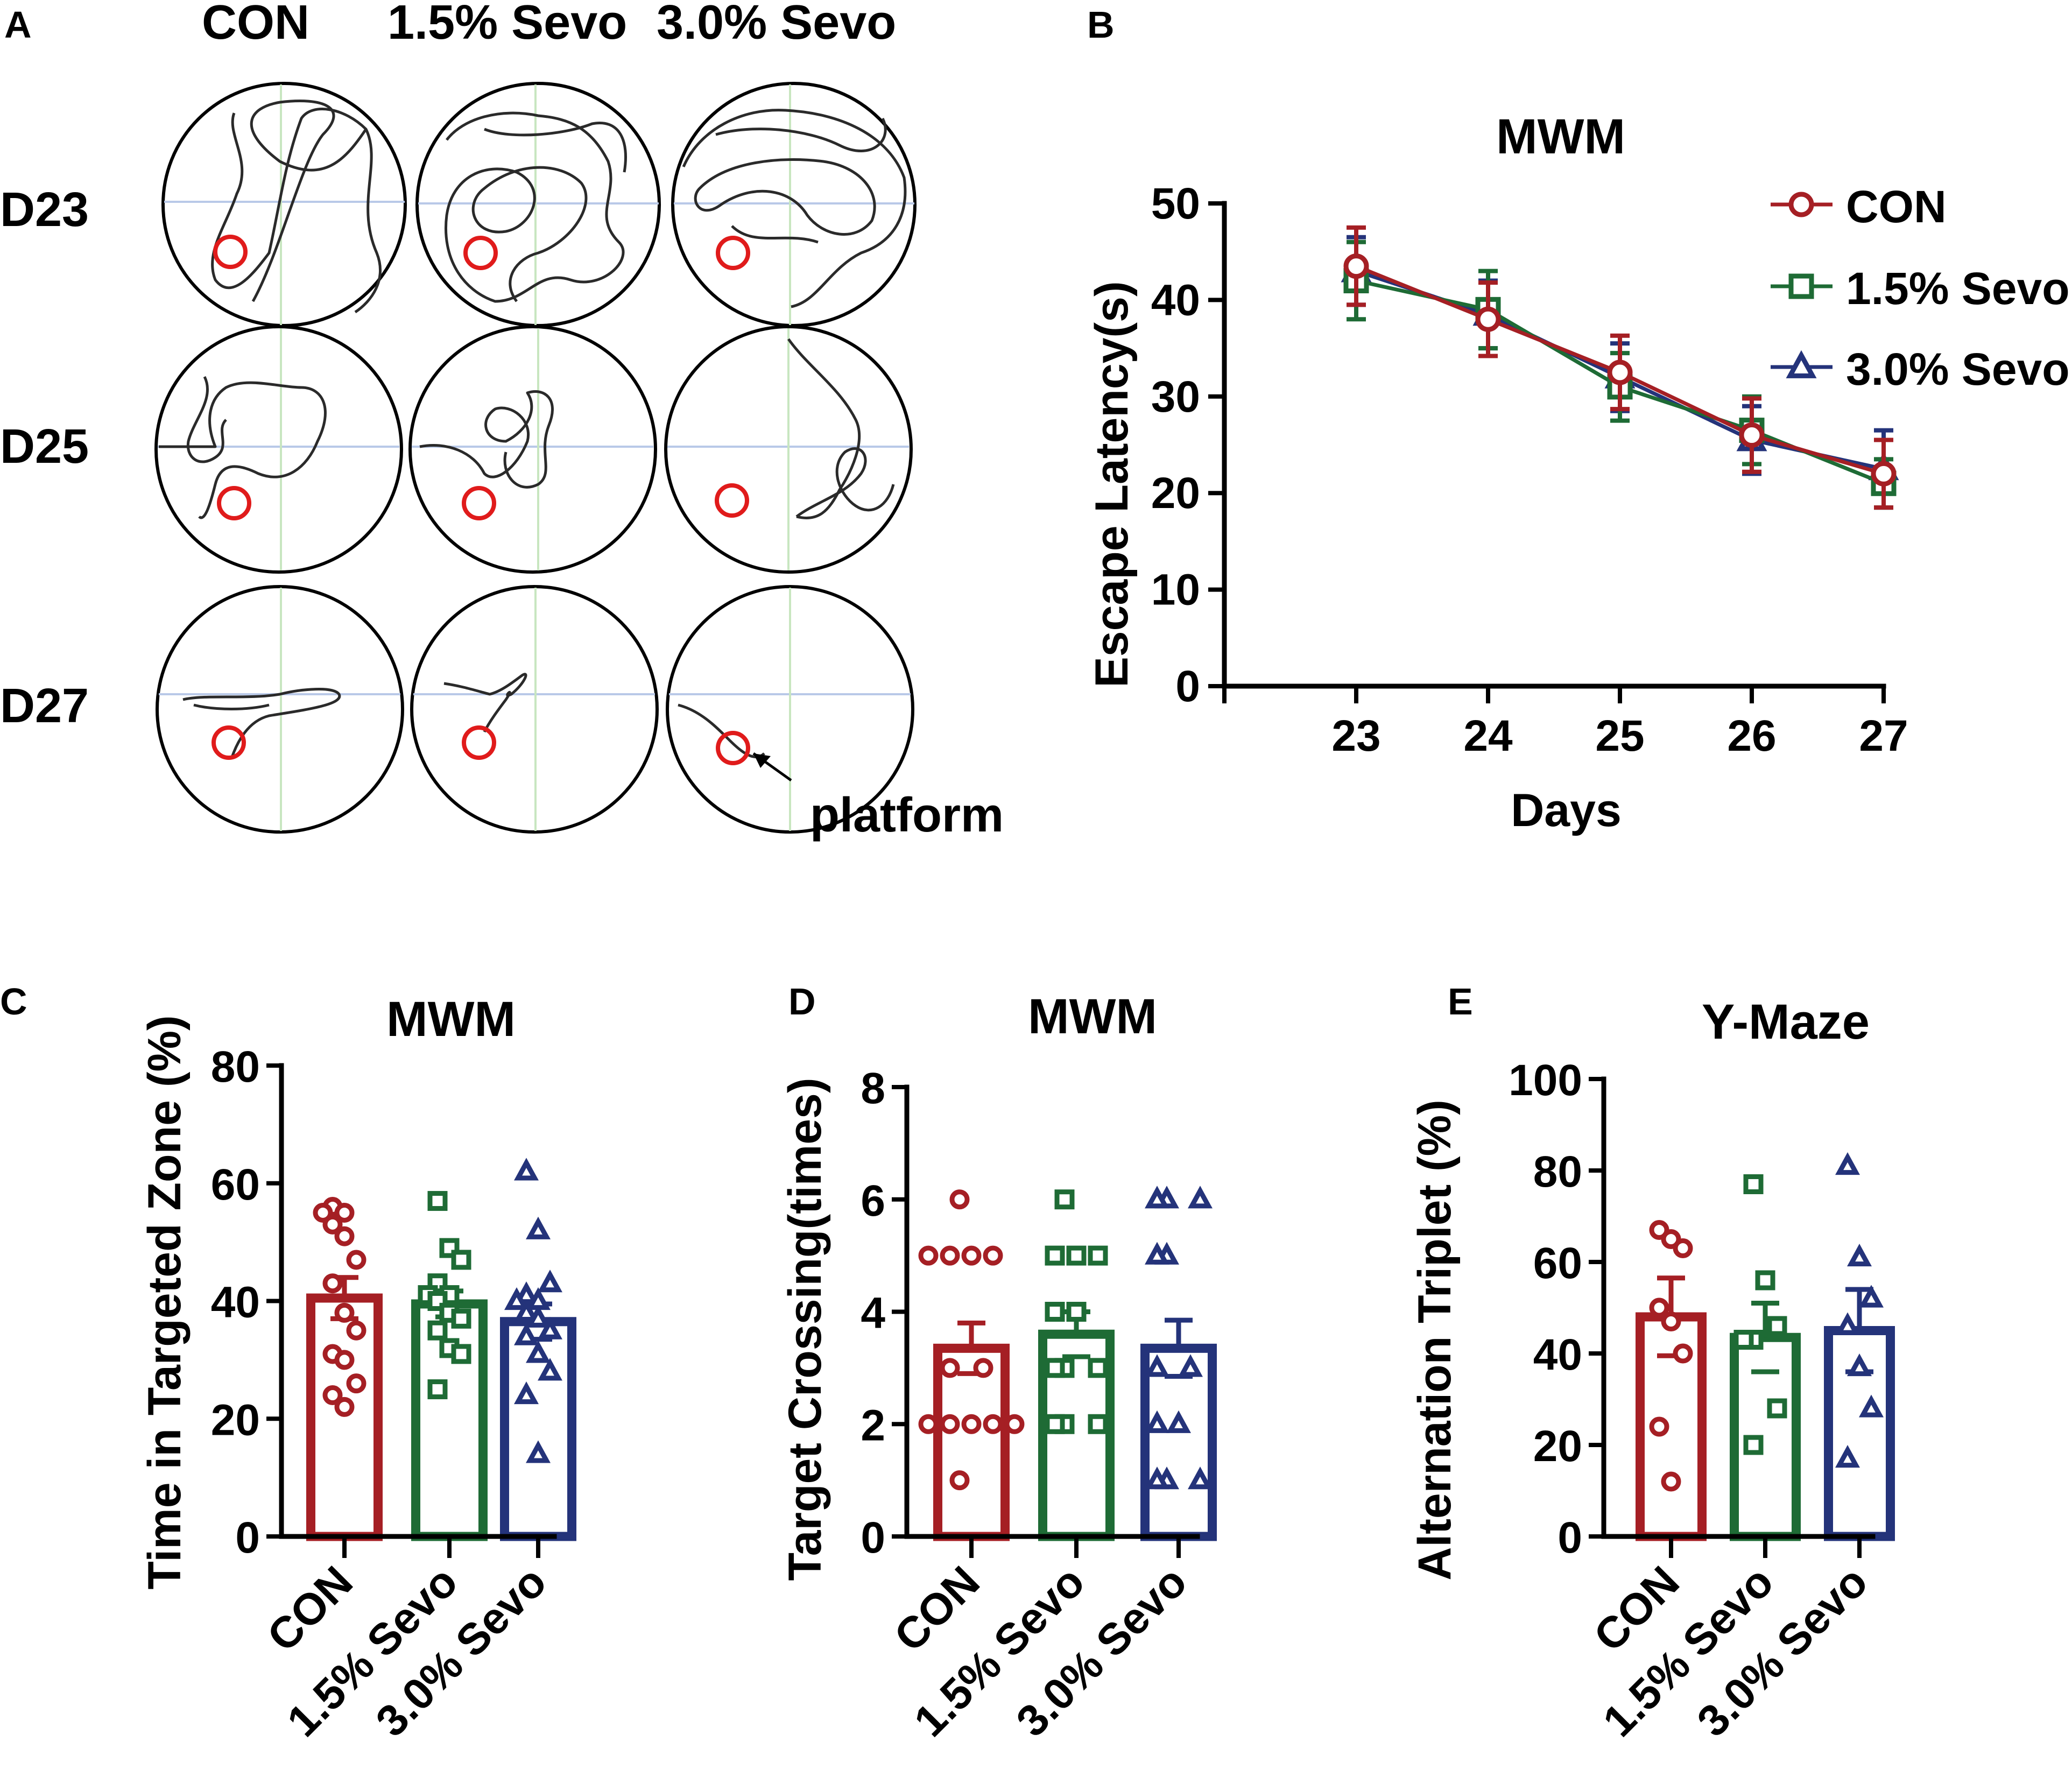 This screenshot has width=2072, height=1784. What do you see at coordinates (1958, 288) in the screenshot?
I see `legend-label-15-sevo: 1.5% Sevo` at bounding box center [1958, 288].